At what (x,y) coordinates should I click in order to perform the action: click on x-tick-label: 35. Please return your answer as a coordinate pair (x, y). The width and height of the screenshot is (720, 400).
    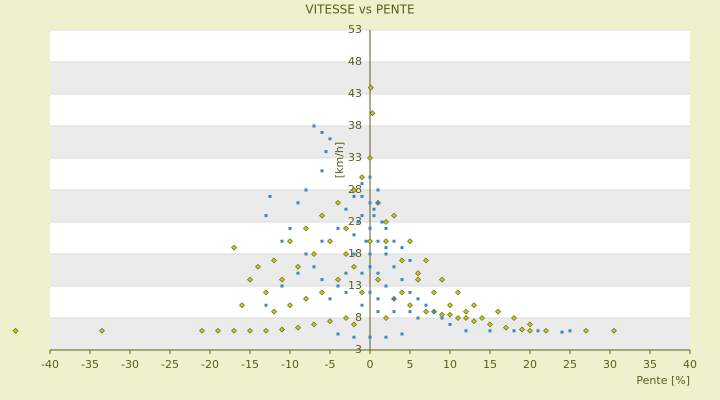
    Looking at the image, I should click on (650, 364).